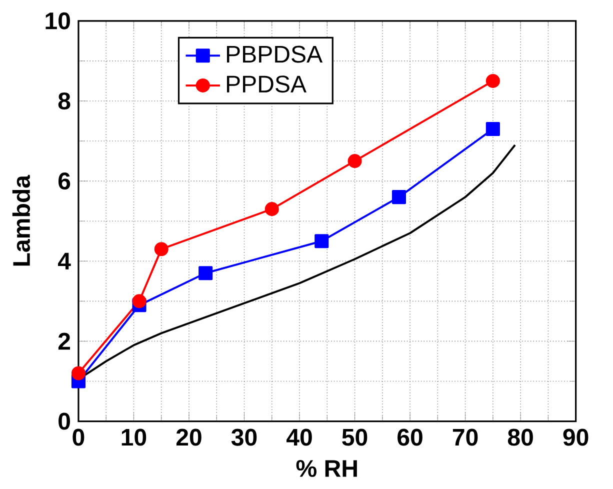 The width and height of the screenshot is (613, 489). Describe the element at coordinates (274, 54) in the screenshot. I see `legend-label: PBPDSA` at that location.